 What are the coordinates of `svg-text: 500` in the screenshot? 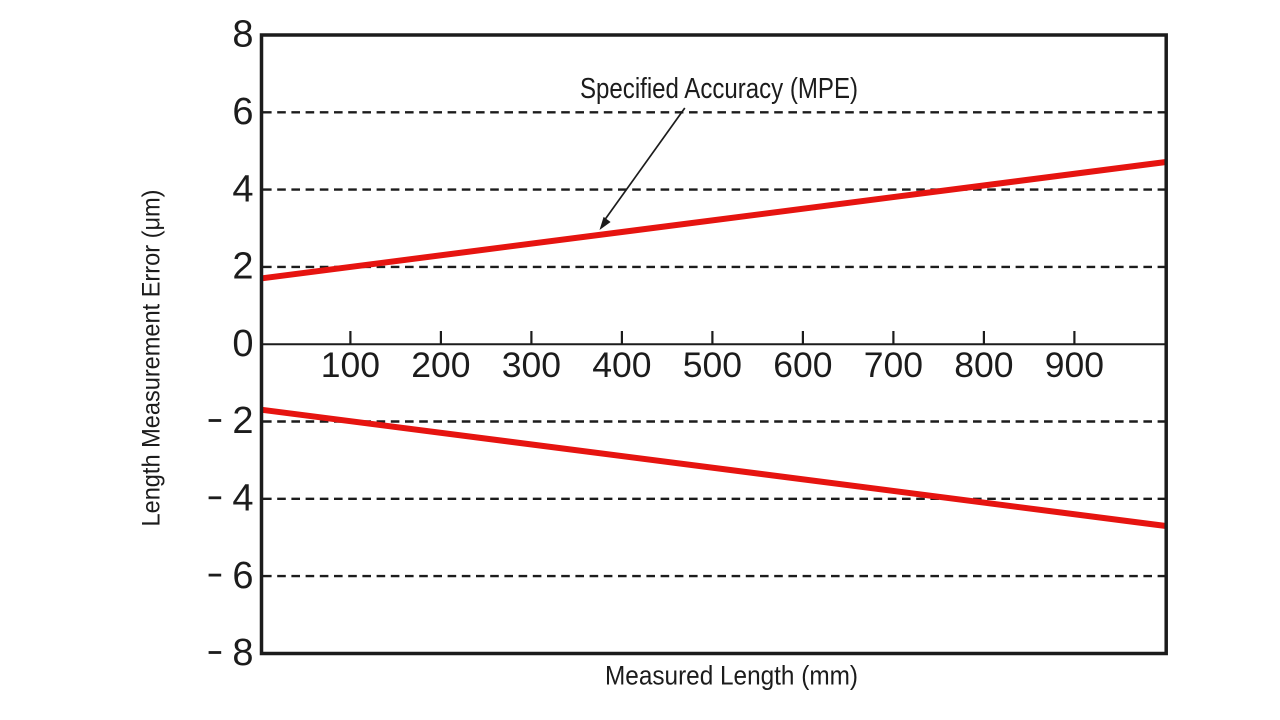 It's located at (712, 365).